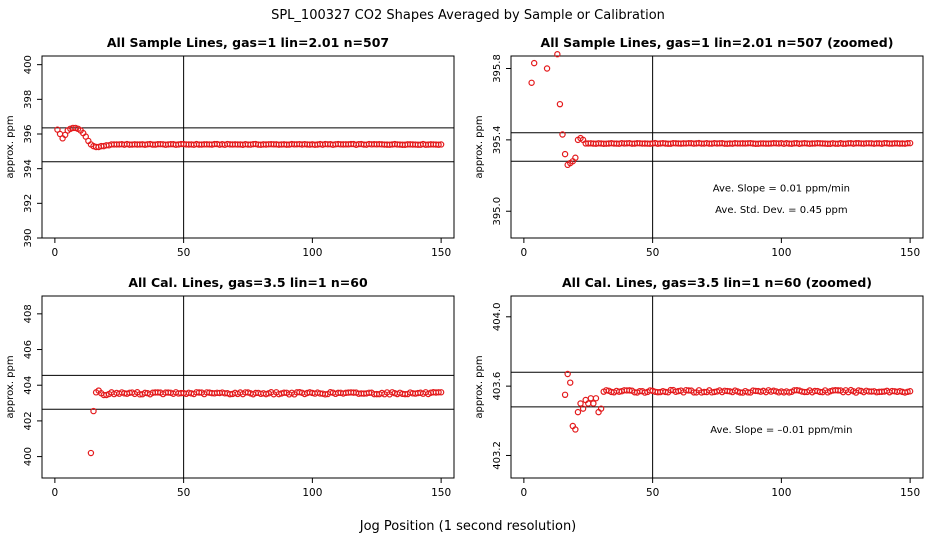  What do you see at coordinates (28, 385) in the screenshot?
I see `y-tick-label: 404` at bounding box center [28, 385].